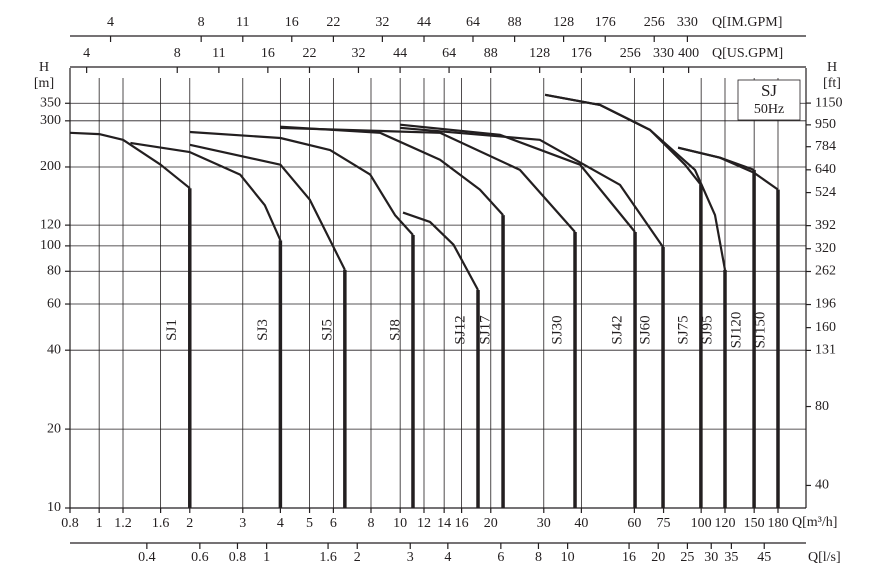 This screenshot has width=874, height=576. Describe the element at coordinates (557, 329) in the screenshot. I see `series-label: SJ30` at that location.